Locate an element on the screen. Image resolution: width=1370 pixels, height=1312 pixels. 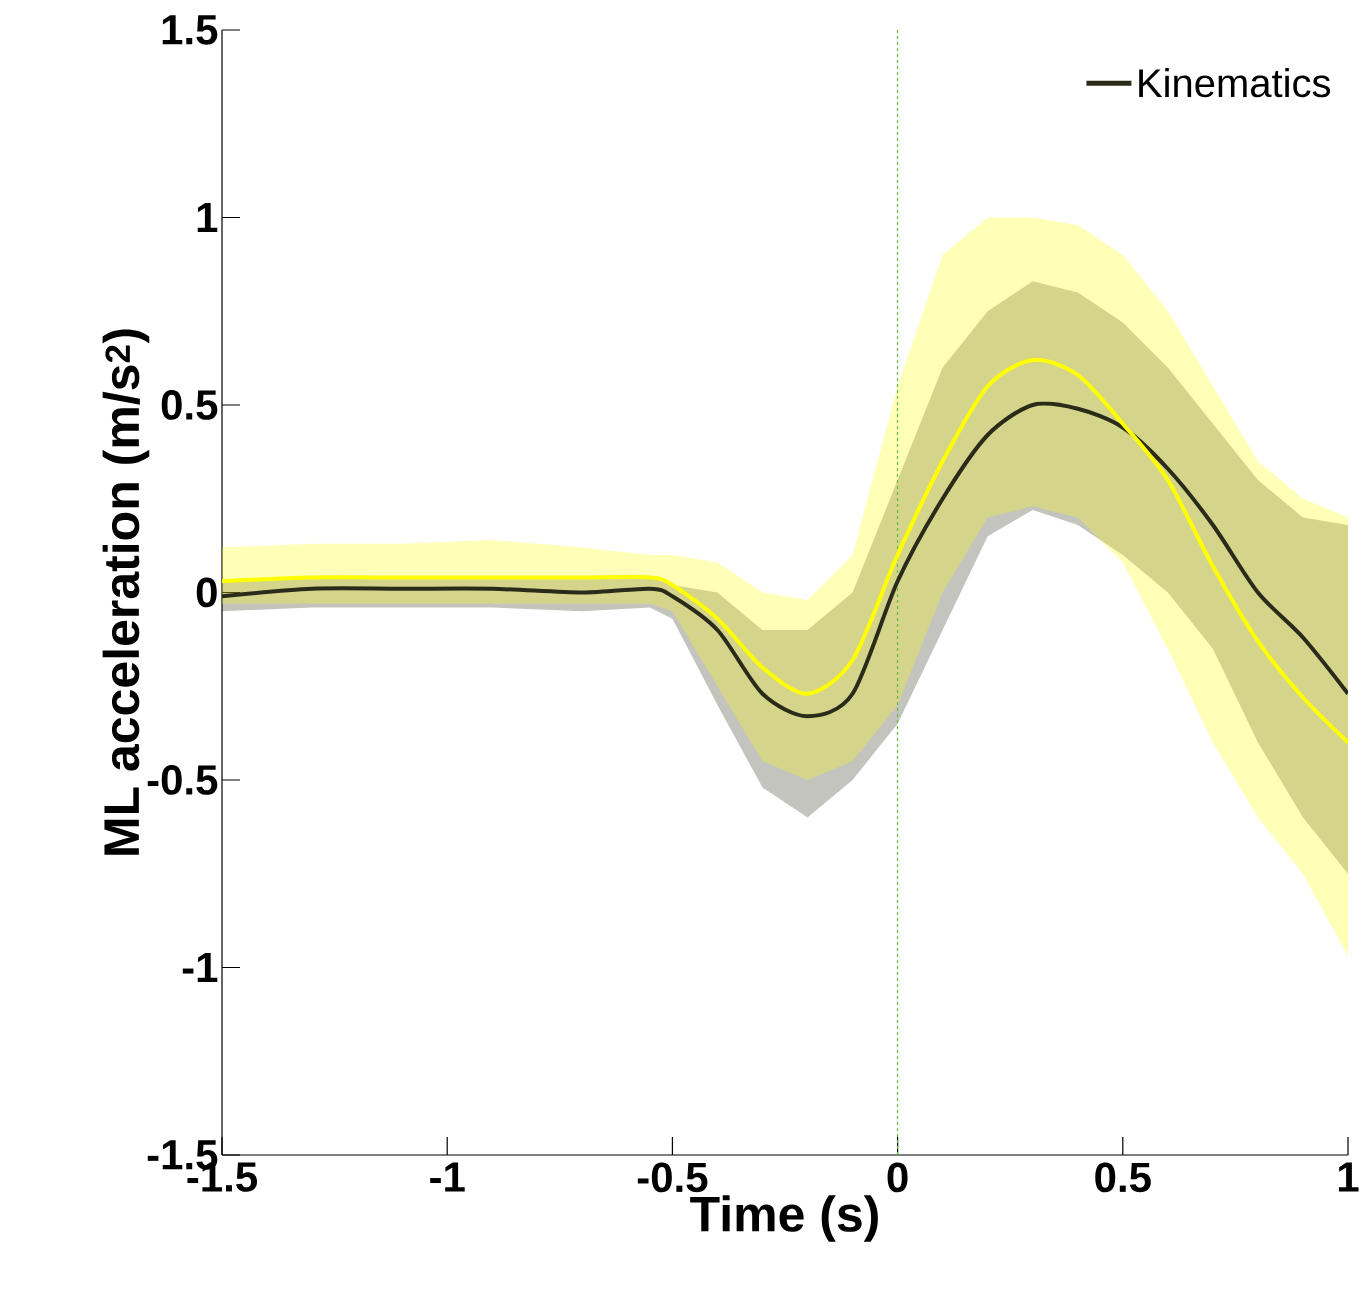
x-tick-label: 1 is located at coordinates (1348, 1177).